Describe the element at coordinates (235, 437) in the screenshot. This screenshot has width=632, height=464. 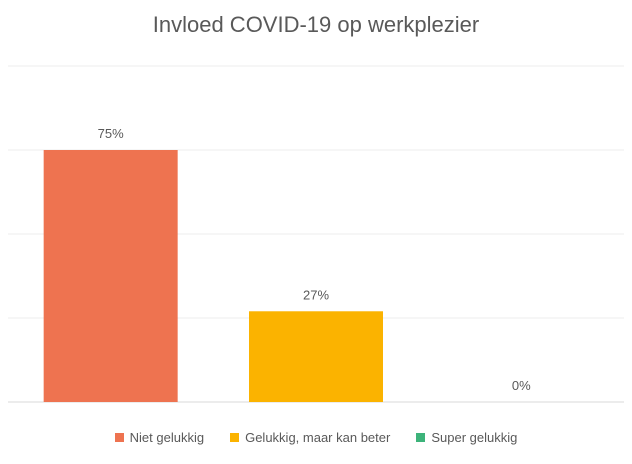
I see `legend-swatch-gelukkig-maar-kan-beter` at that location.